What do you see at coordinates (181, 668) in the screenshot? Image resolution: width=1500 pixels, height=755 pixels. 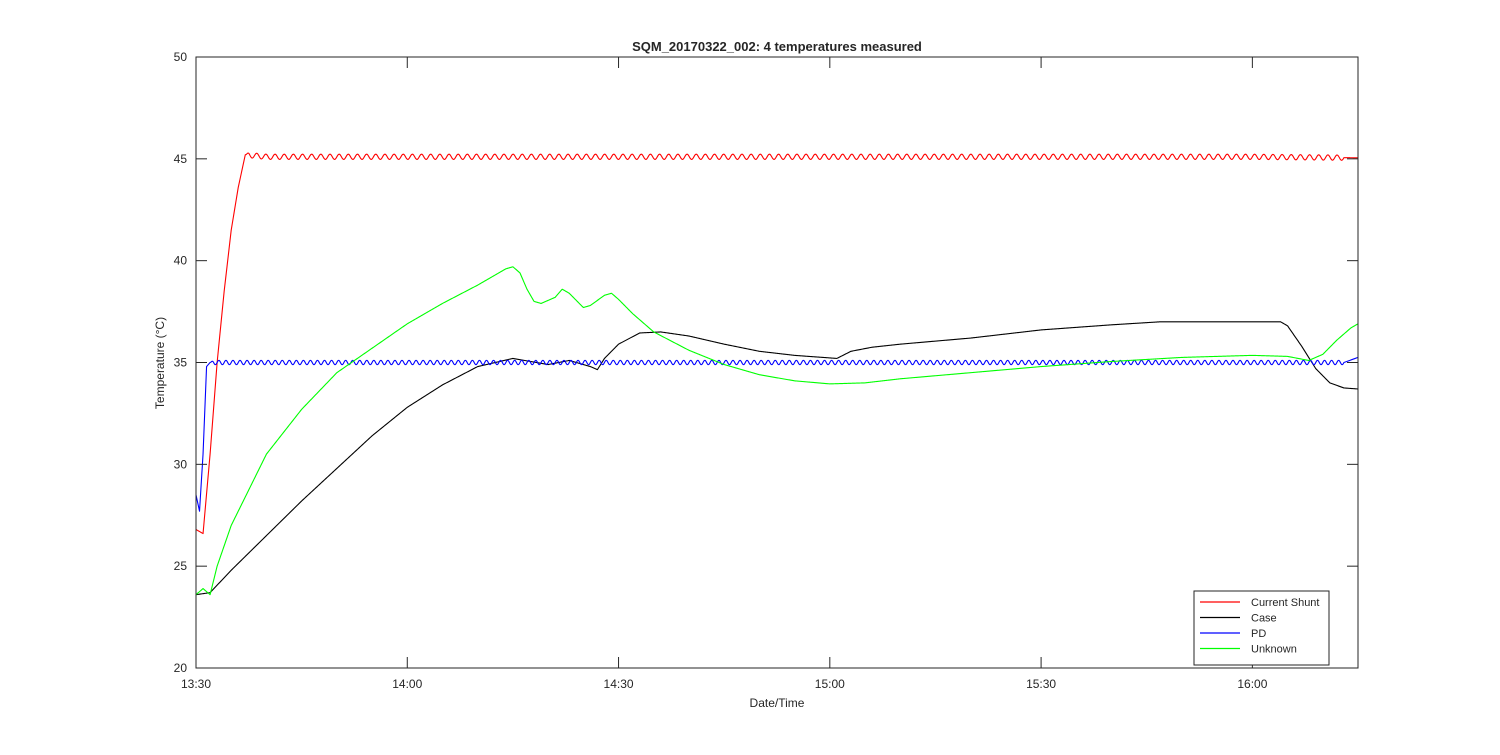 I see `y-tick-label: 20` at bounding box center [181, 668].